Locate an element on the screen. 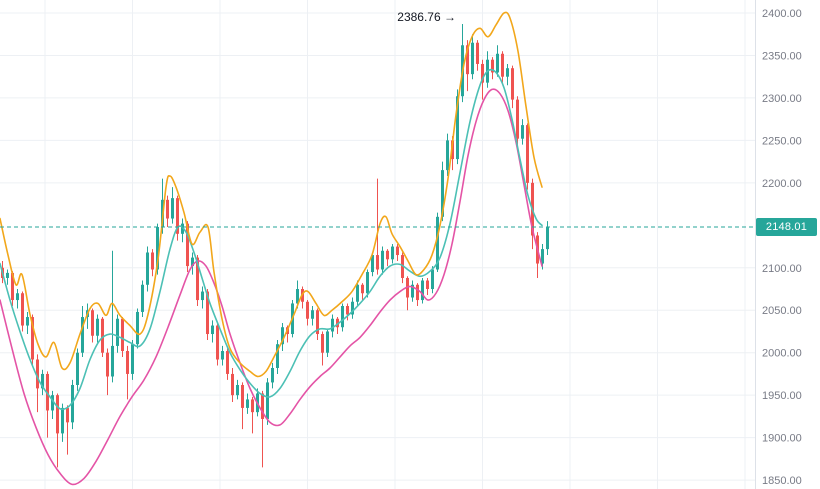  last-price-label: 2148.01 is located at coordinates (786, 227).